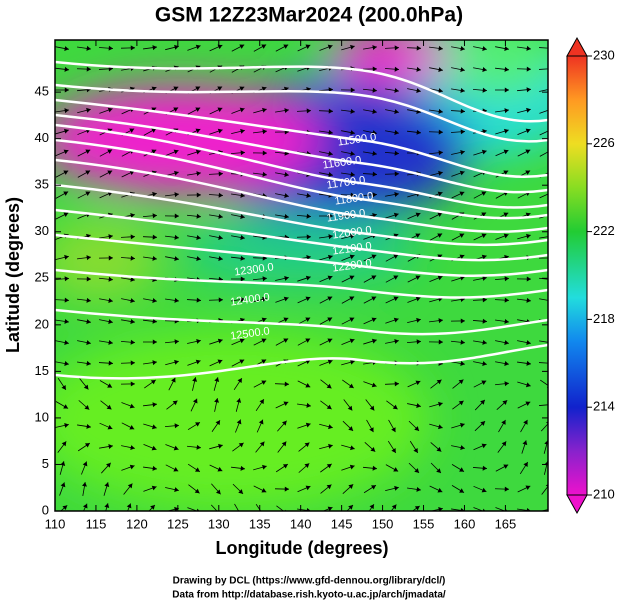 The image size is (619, 610). Describe the element at coordinates (42, 416) in the screenshot. I see `y-tick-label: 10` at that location.